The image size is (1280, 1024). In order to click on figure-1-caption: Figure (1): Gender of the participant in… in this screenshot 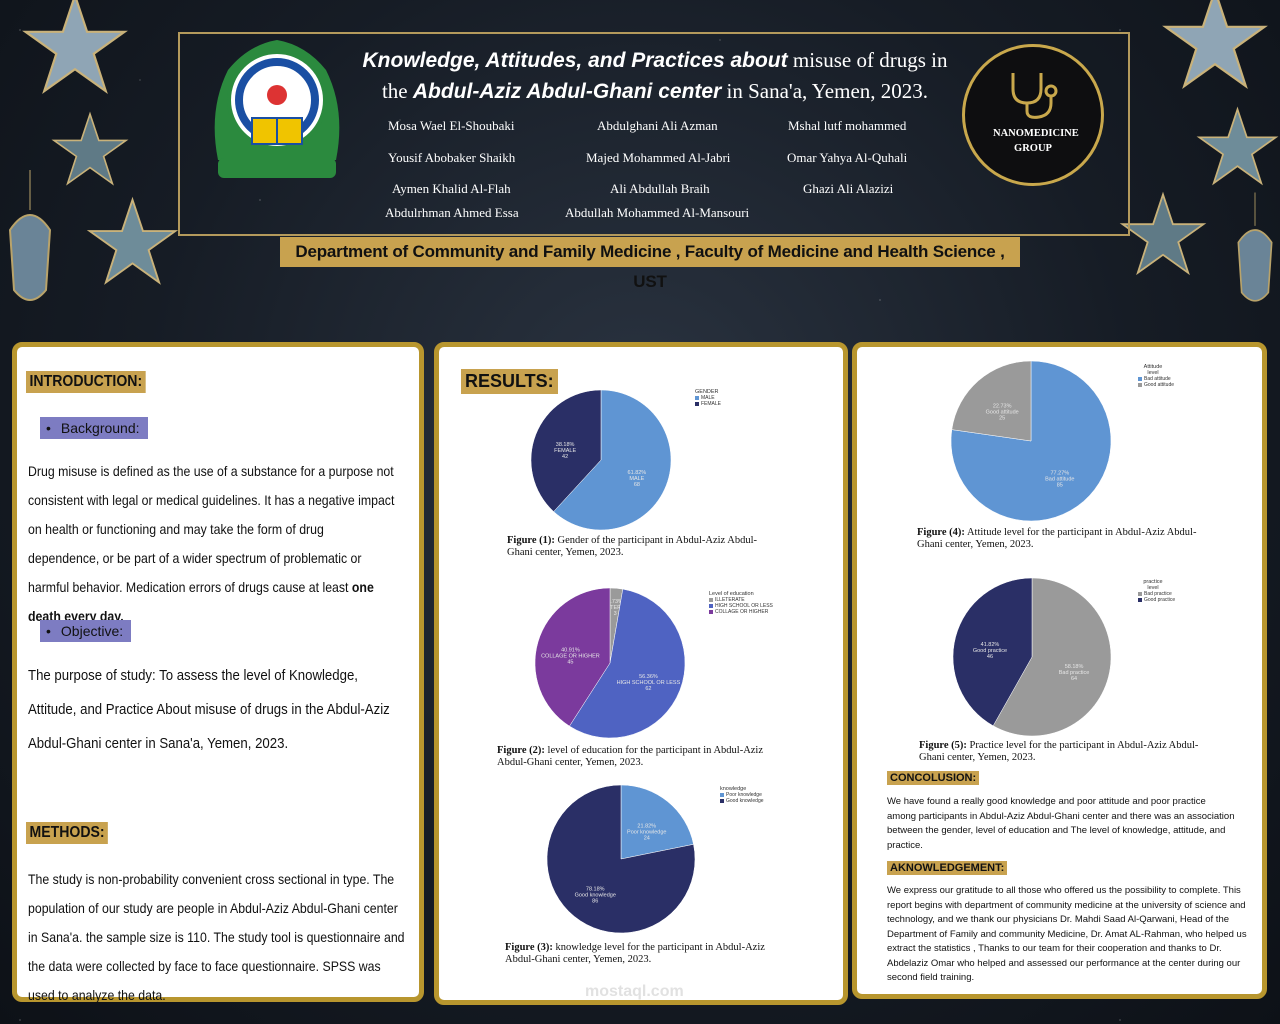, I will do `click(632, 546)`.